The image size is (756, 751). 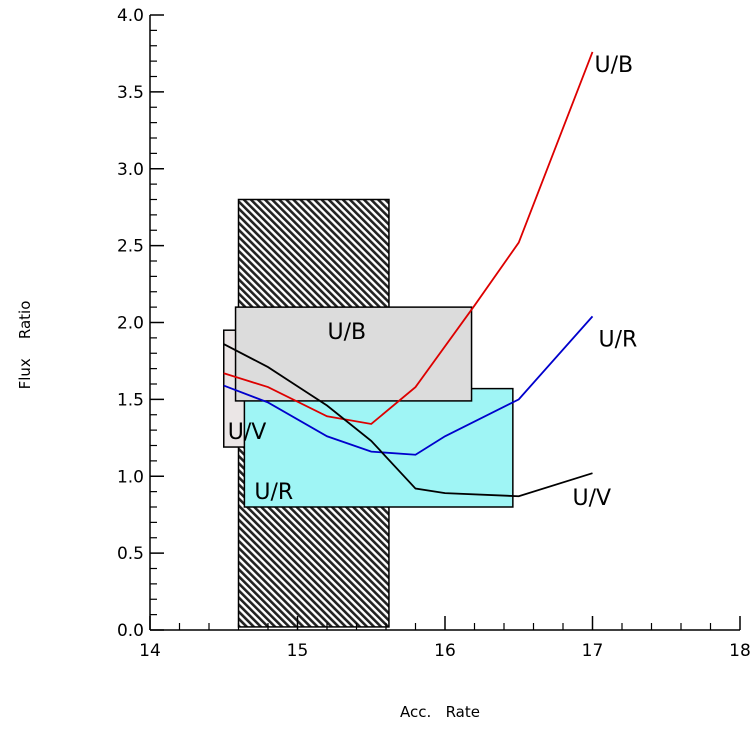 What do you see at coordinates (130, 631) in the screenshot?
I see `y-tick-label: 0.0` at bounding box center [130, 631].